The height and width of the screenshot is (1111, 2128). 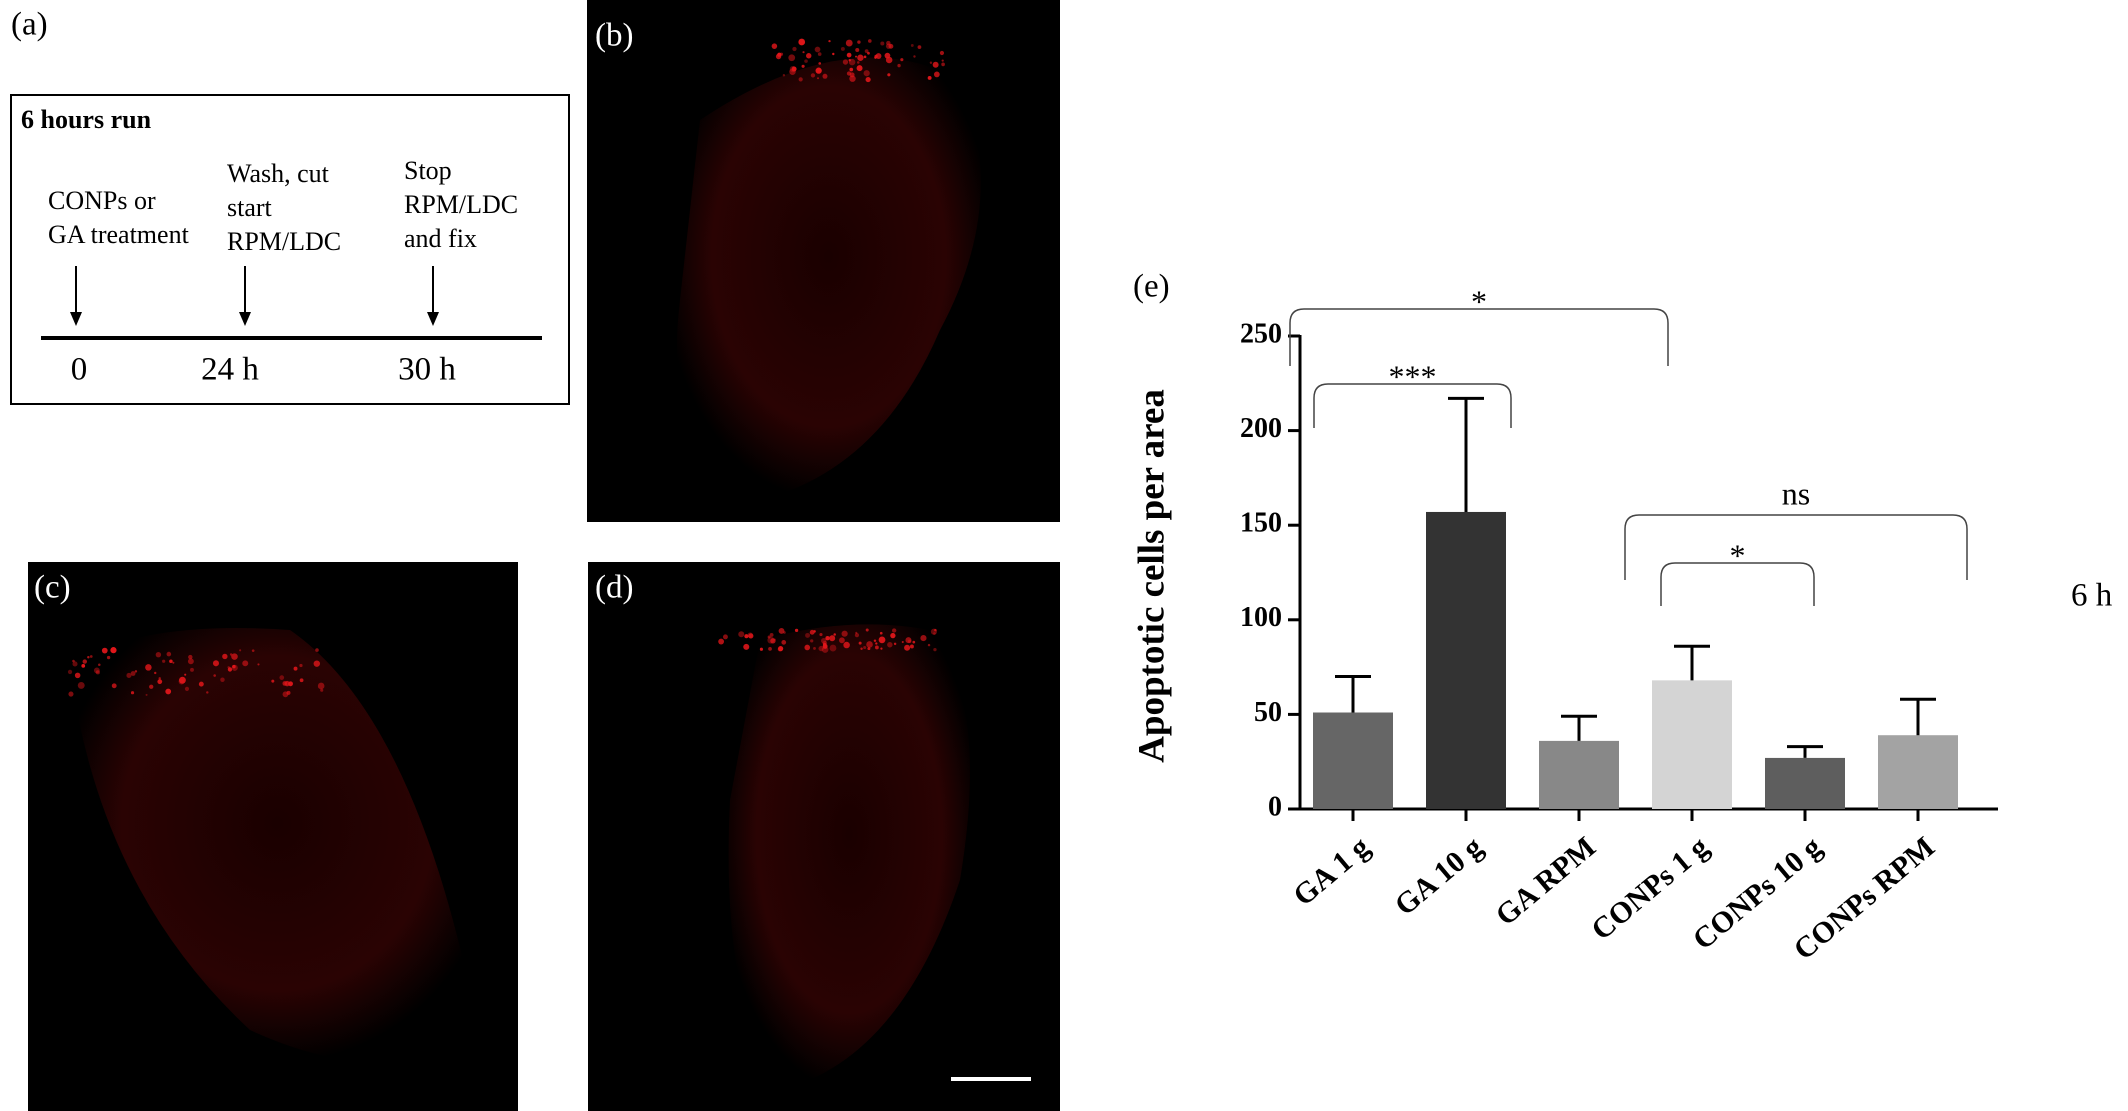 What do you see at coordinates (1413, 376) in the screenshot?
I see `significance-label: ***` at bounding box center [1413, 376].